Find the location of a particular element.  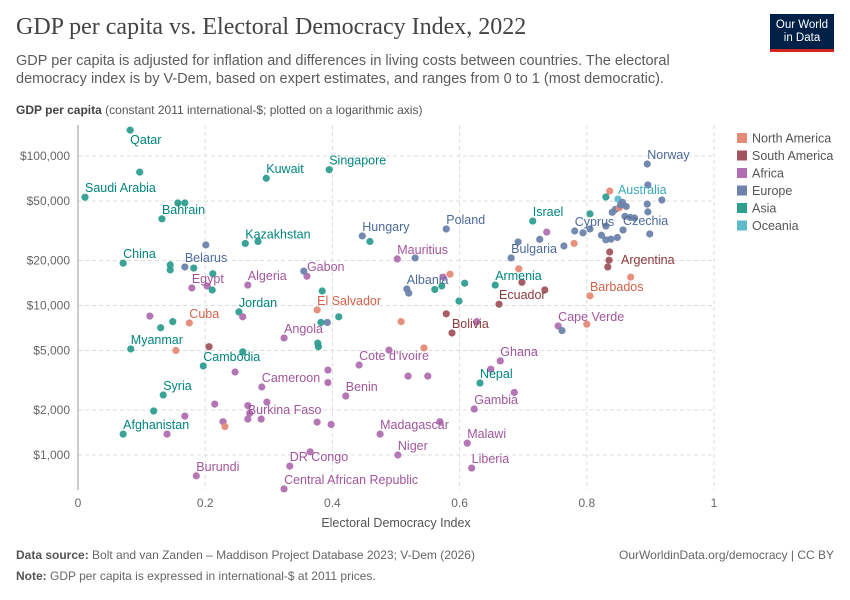

legend-item: Asia is located at coordinates (756, 209).